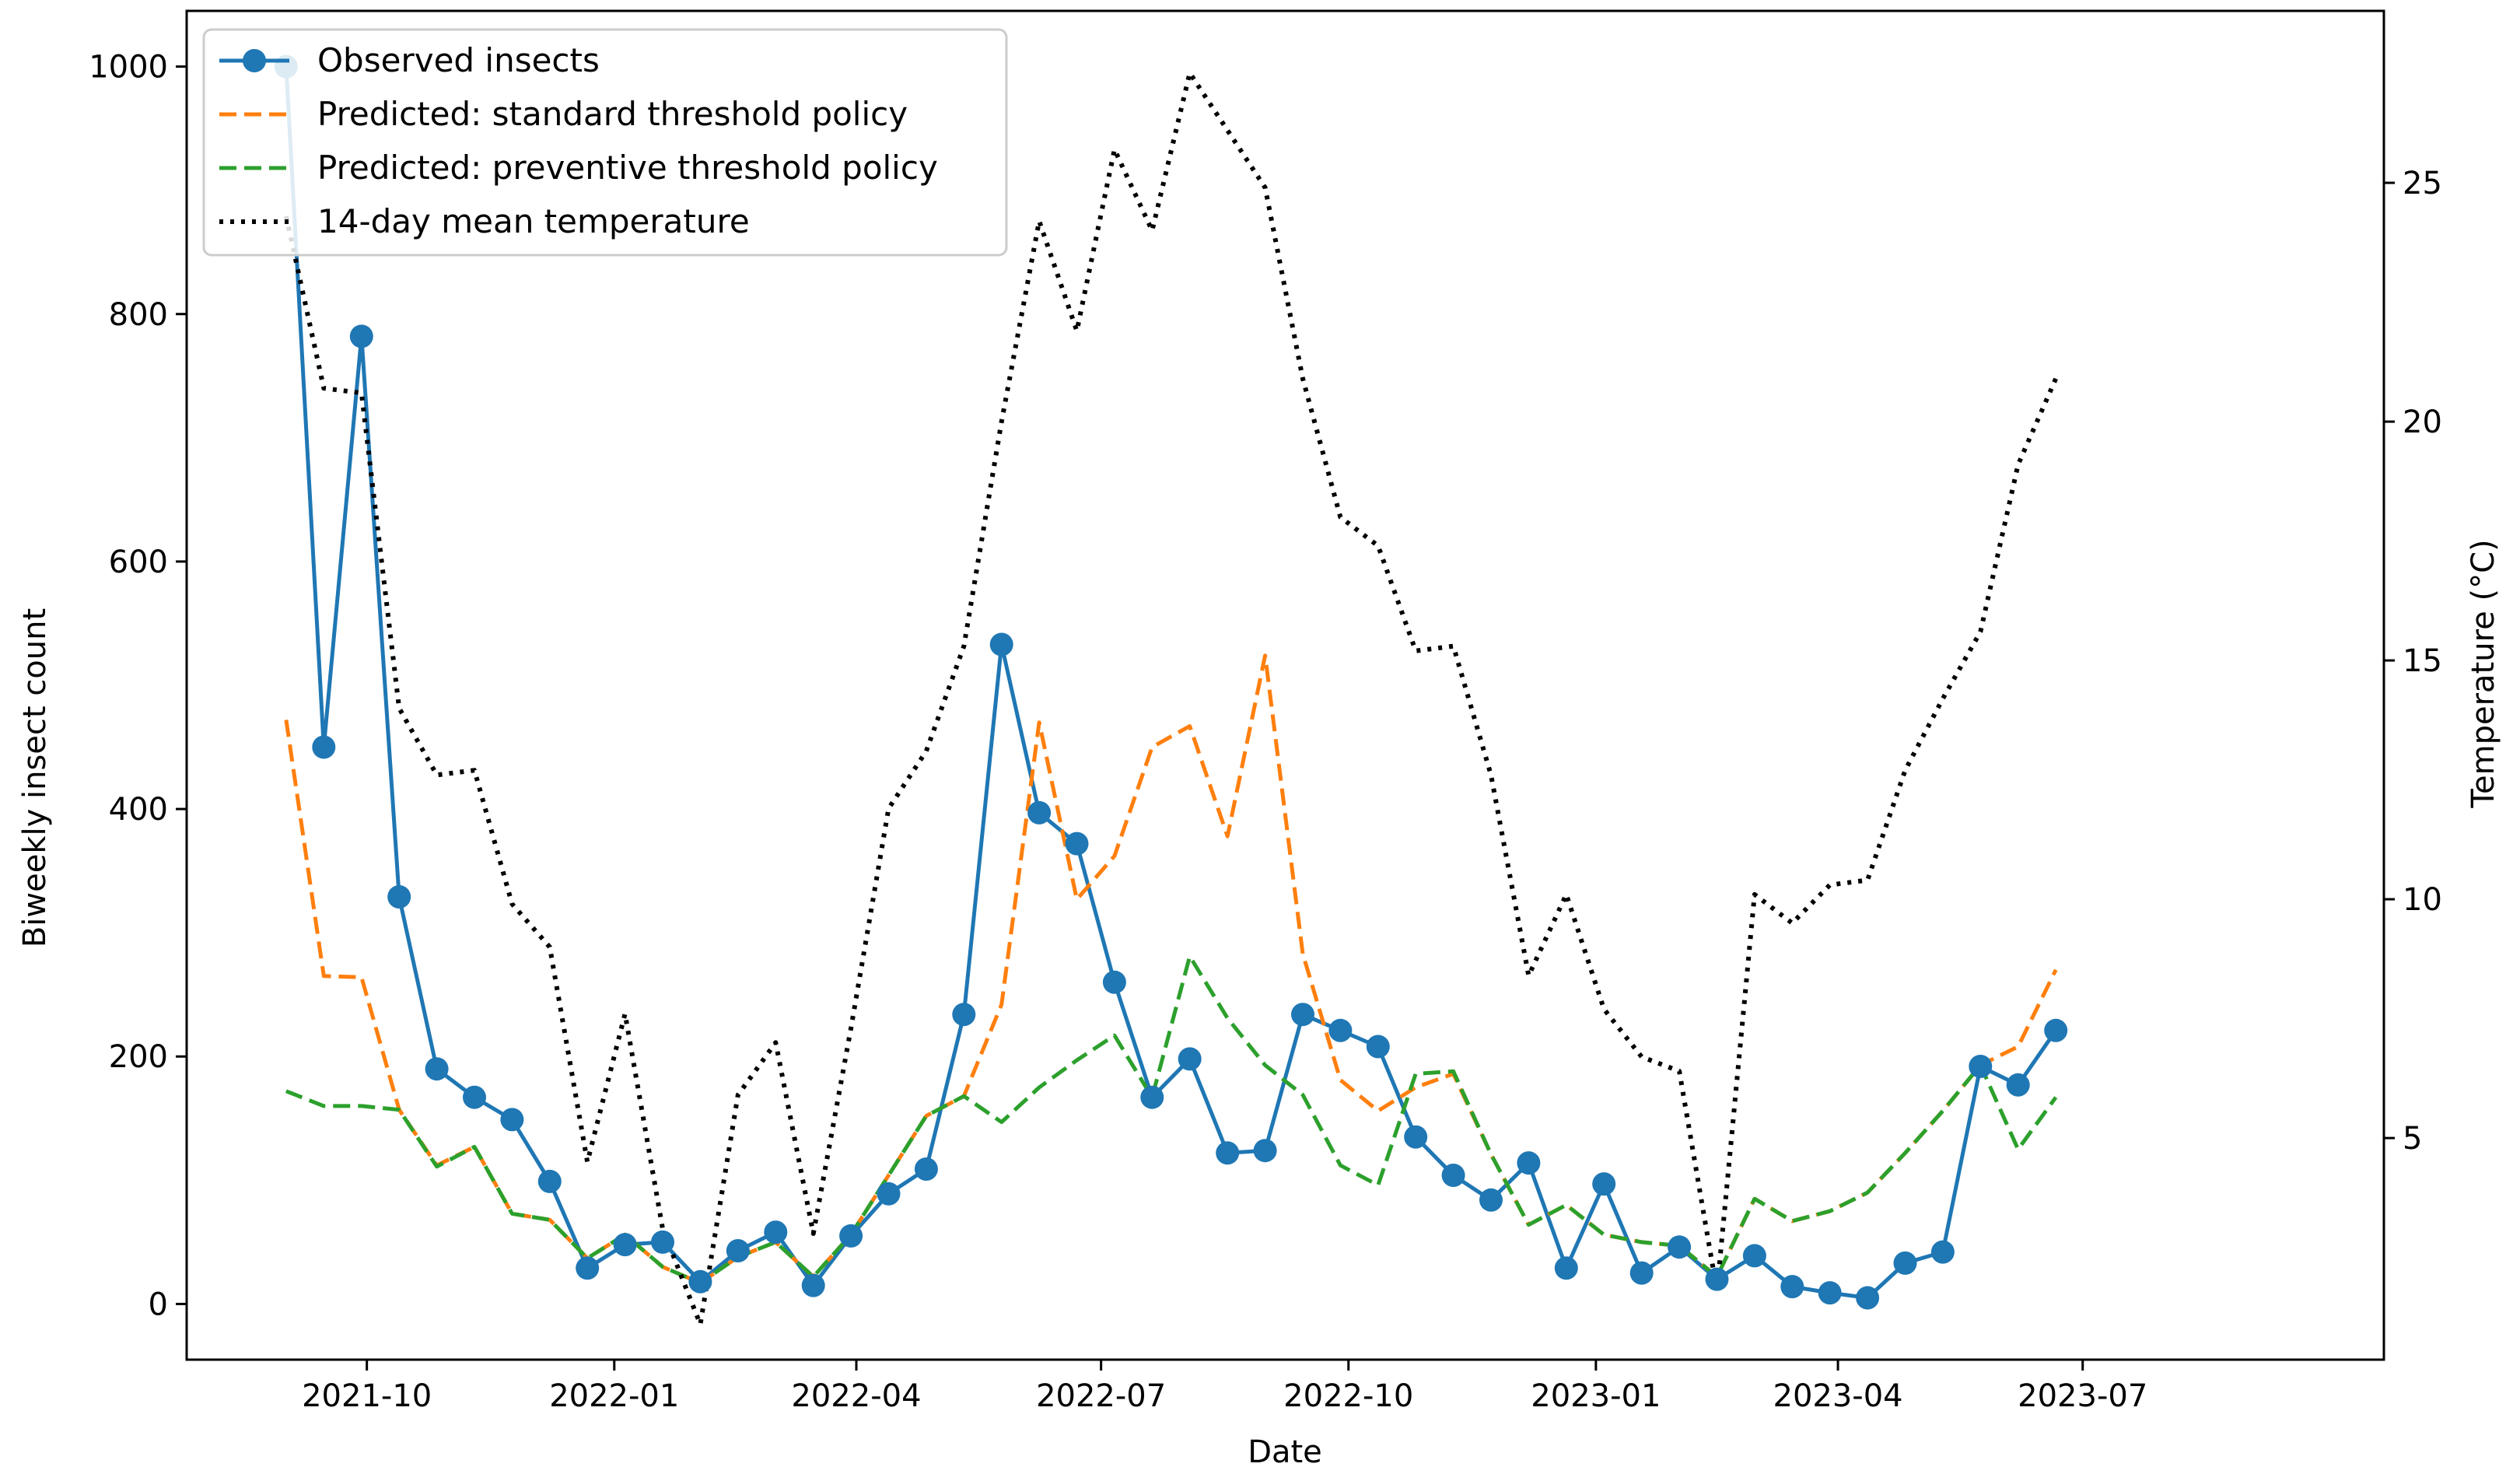  I want to click on x-tick-label: 2022-01, so click(614, 1396).